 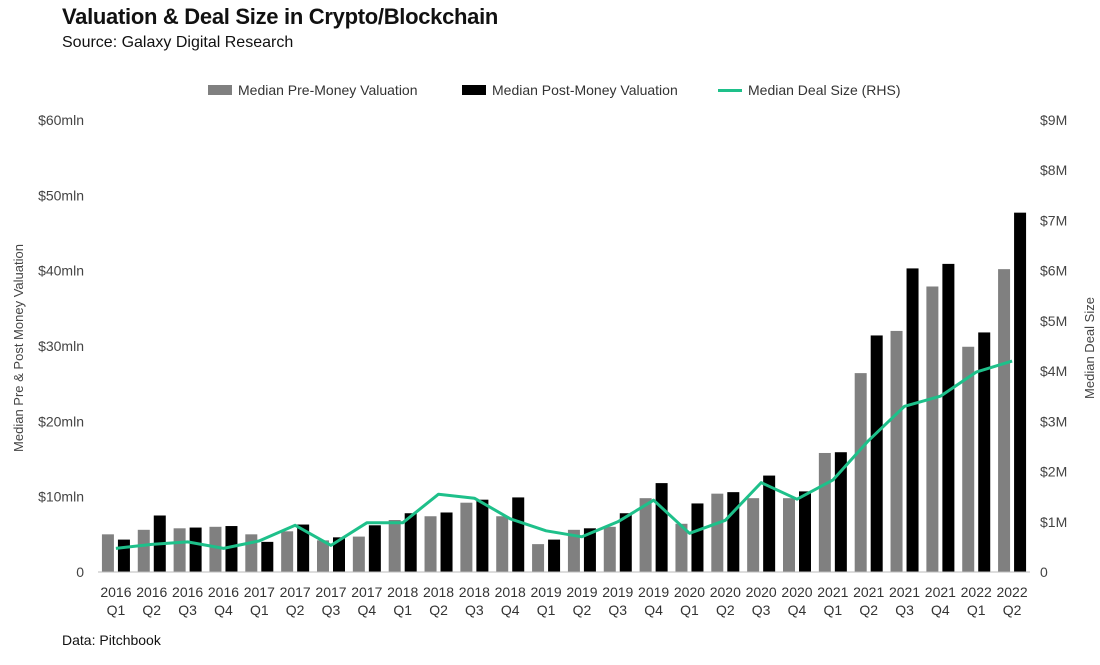 What do you see at coordinates (18, 348) in the screenshot?
I see `y-axis-title: Median Pre & Post Money Valuation` at bounding box center [18, 348].